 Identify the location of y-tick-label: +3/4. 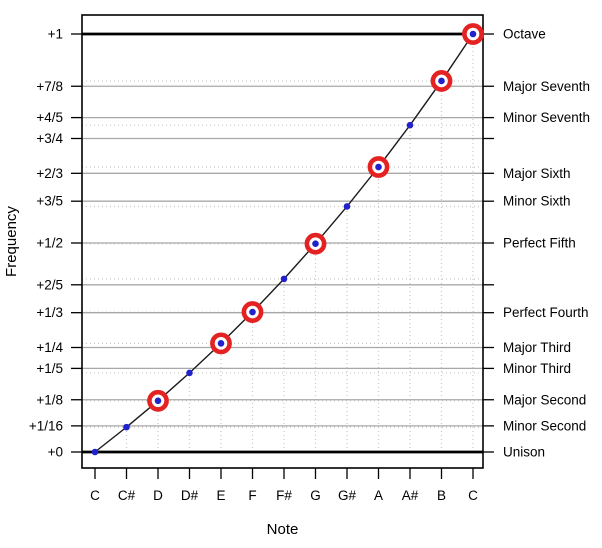
(49, 138).